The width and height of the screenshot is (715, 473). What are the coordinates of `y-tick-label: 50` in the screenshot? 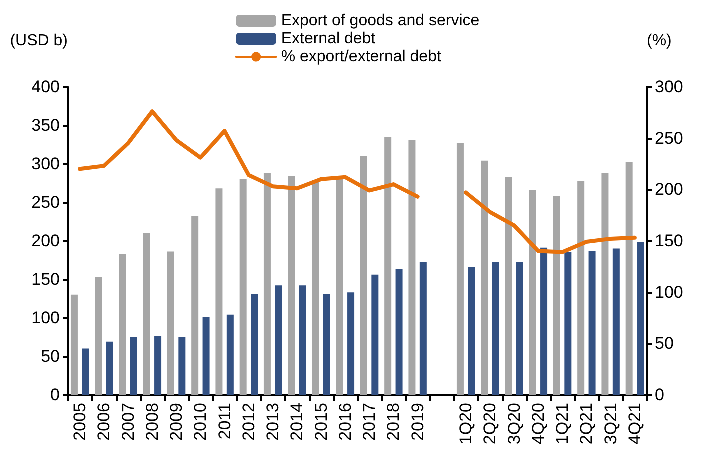 It's located at (50, 356).